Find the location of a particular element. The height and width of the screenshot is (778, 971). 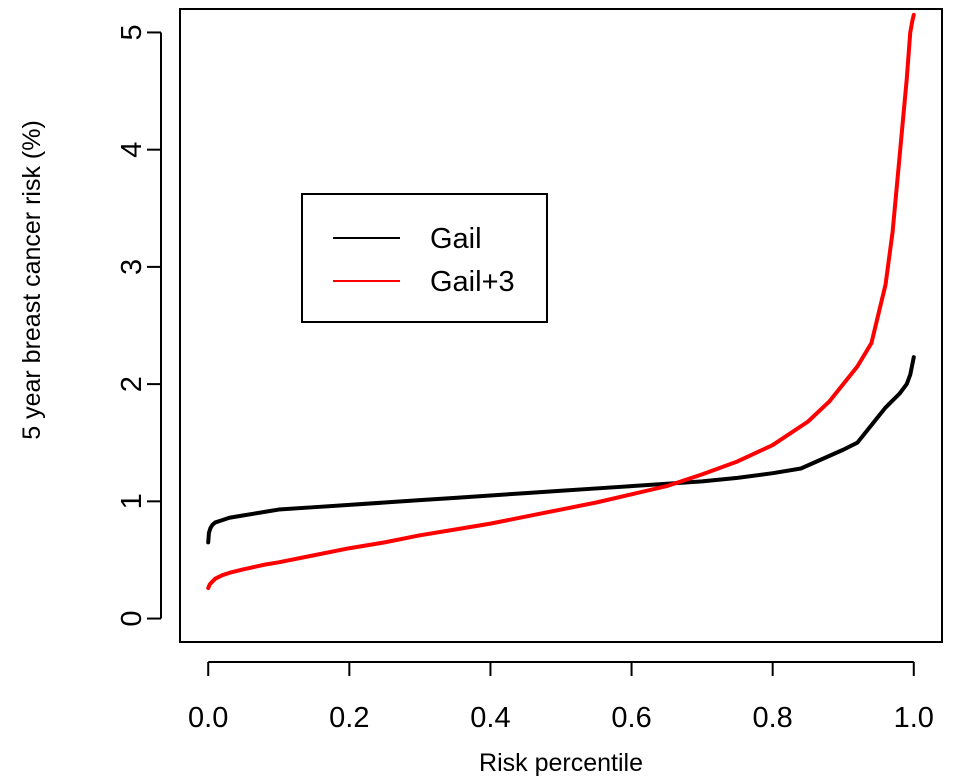

y-axis: 0 1 2 3 4 5 is located at coordinates (139, 325).